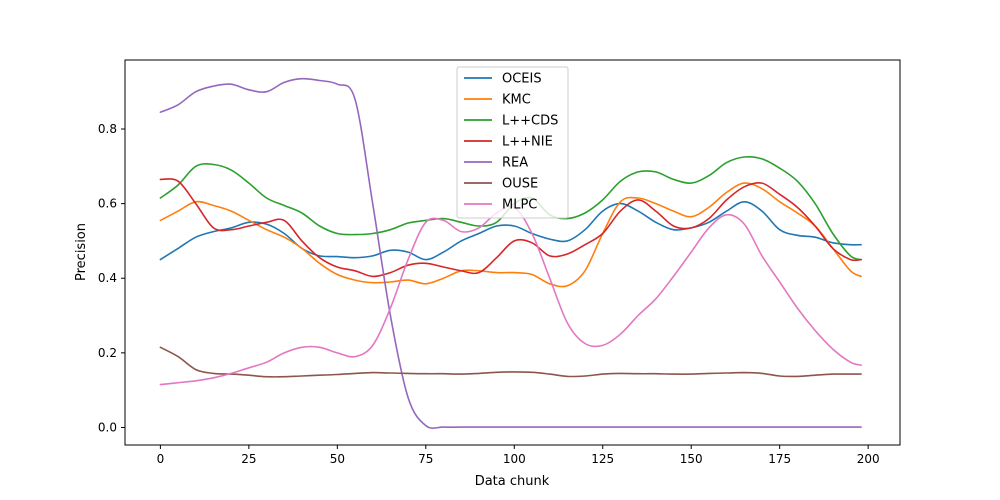  Describe the element at coordinates (516, 100) in the screenshot. I see `legend-label: KMC` at that location.